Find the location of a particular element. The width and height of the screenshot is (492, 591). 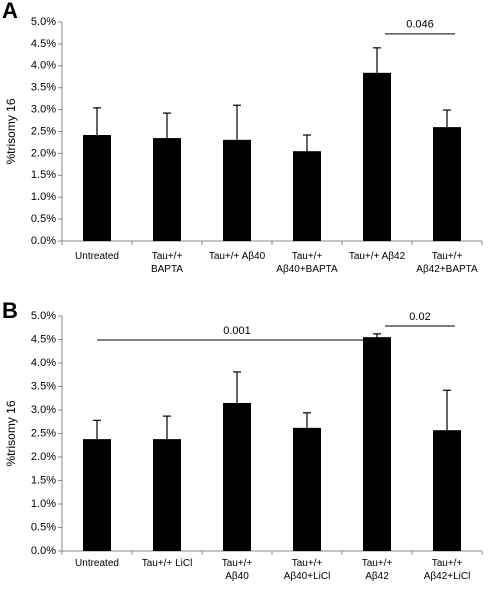

x-tick-label: Tau+/+ BAPTA is located at coordinates (167, 263).